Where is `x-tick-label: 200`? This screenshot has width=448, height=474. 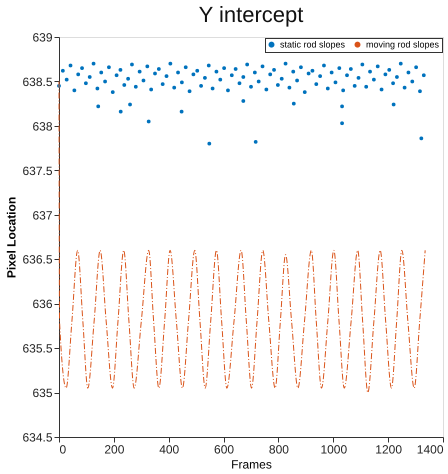 x-tick-label: 200 is located at coordinates (114, 449).